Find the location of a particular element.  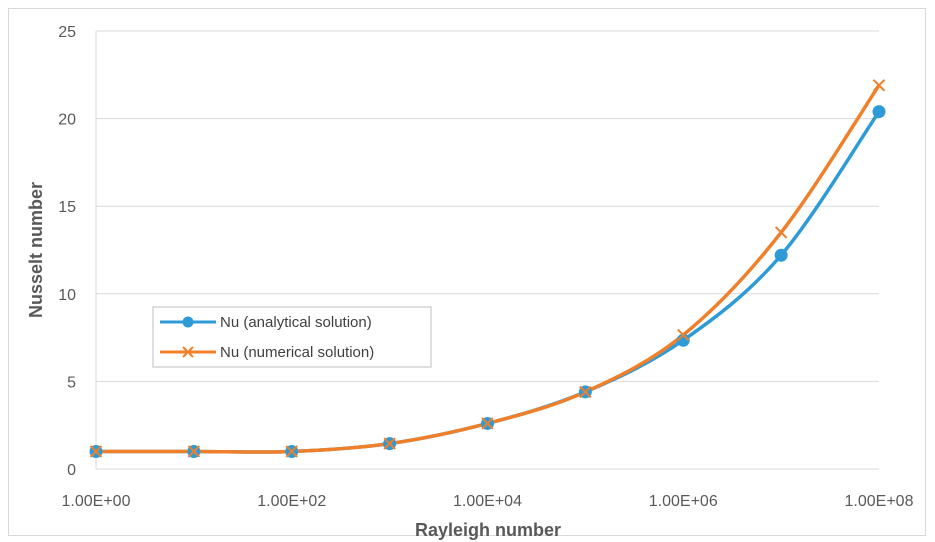

legend-item-analytical: Nu (analytical solution) is located at coordinates (266, 322).